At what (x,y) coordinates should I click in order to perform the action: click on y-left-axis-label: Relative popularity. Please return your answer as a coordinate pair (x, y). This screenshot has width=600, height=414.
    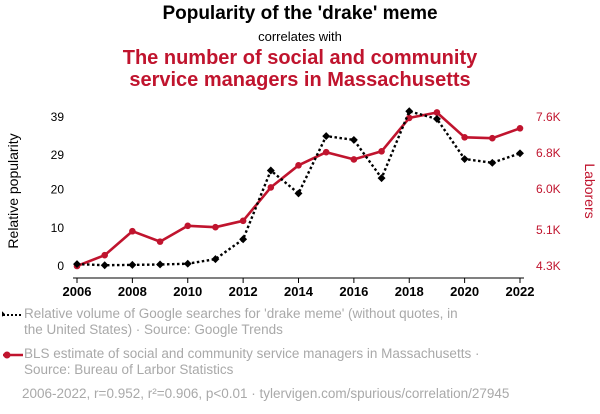
    Looking at the image, I should click on (13, 190).